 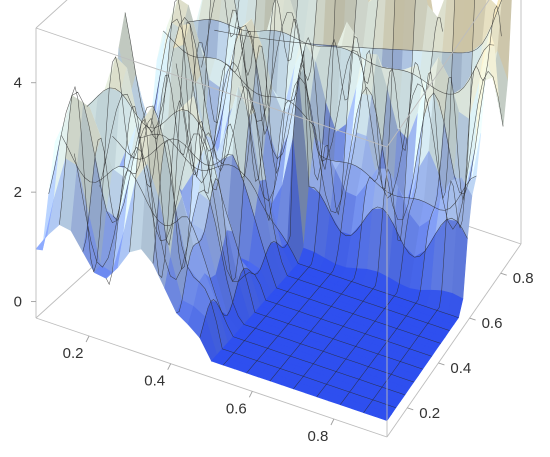 What do you see at coordinates (383, 415) in the screenshot?
I see `surface-patch` at bounding box center [383, 415].